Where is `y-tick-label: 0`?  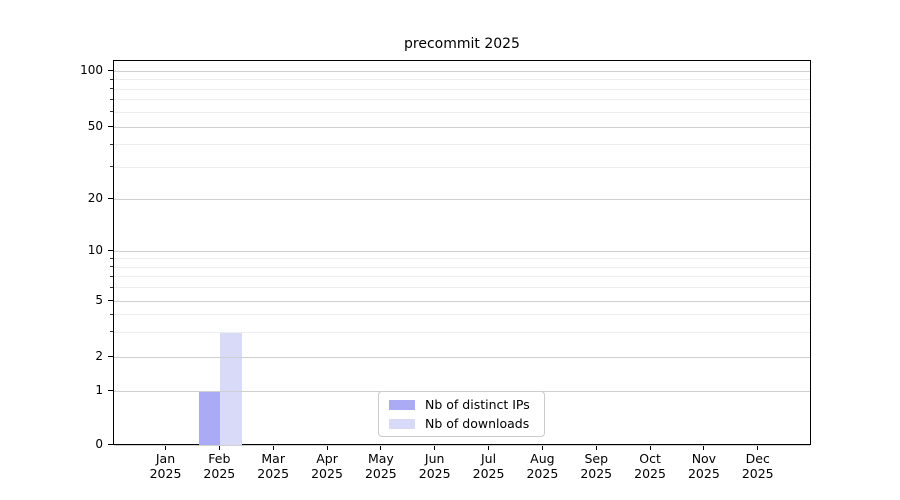 y-tick-label: 0 is located at coordinates (99, 444).